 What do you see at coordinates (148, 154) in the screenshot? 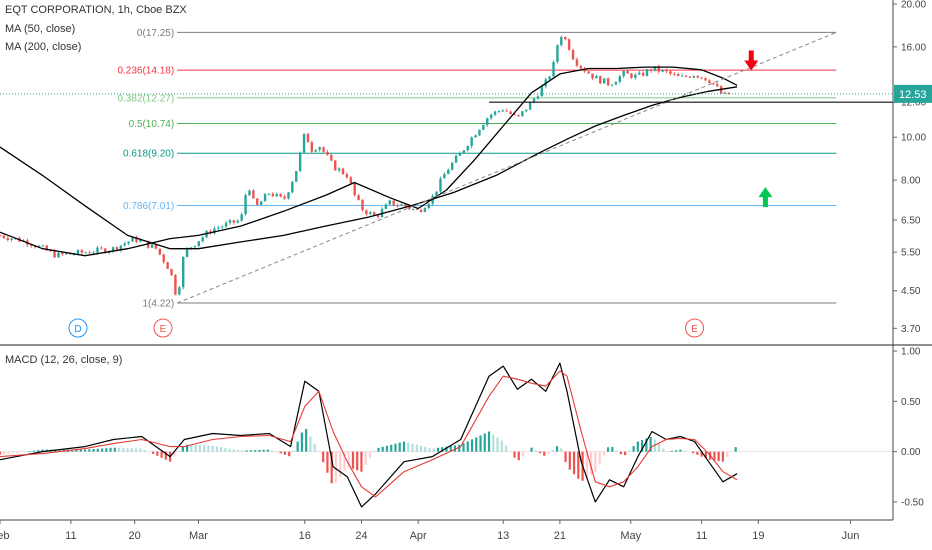
I see `fib-level-label: 0.618(9.20)` at bounding box center [148, 154].